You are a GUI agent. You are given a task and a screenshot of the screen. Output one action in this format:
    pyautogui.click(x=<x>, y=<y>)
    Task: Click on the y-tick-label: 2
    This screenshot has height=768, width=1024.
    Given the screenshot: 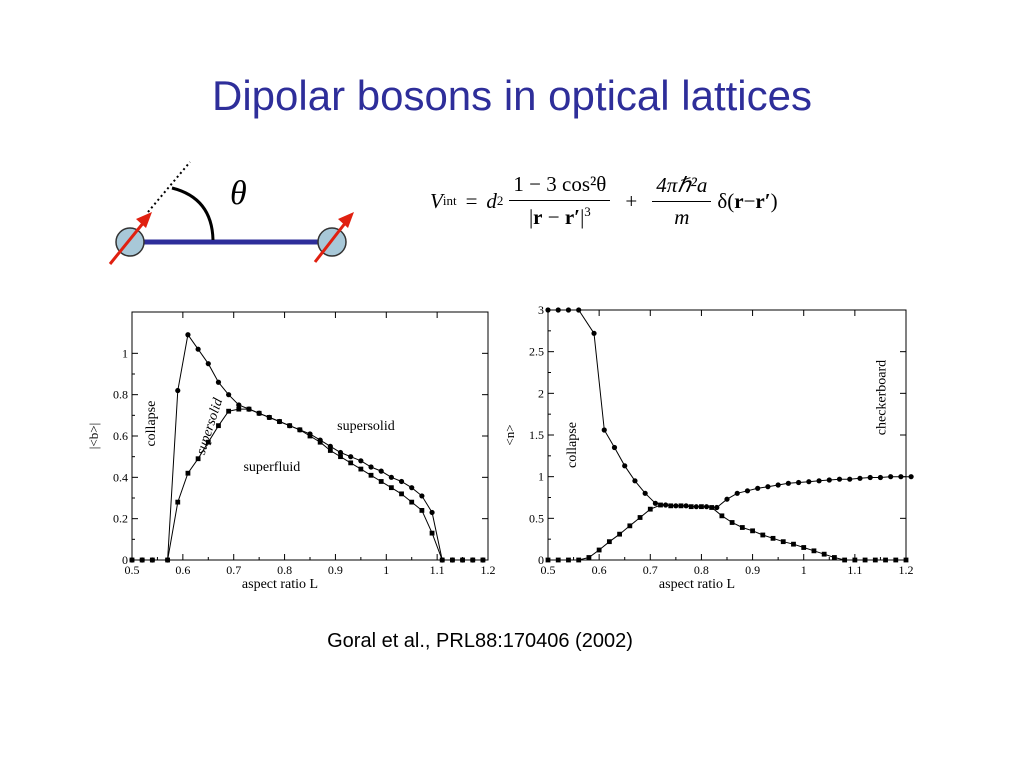 What is the action you would take?
    pyautogui.click(x=541, y=393)
    